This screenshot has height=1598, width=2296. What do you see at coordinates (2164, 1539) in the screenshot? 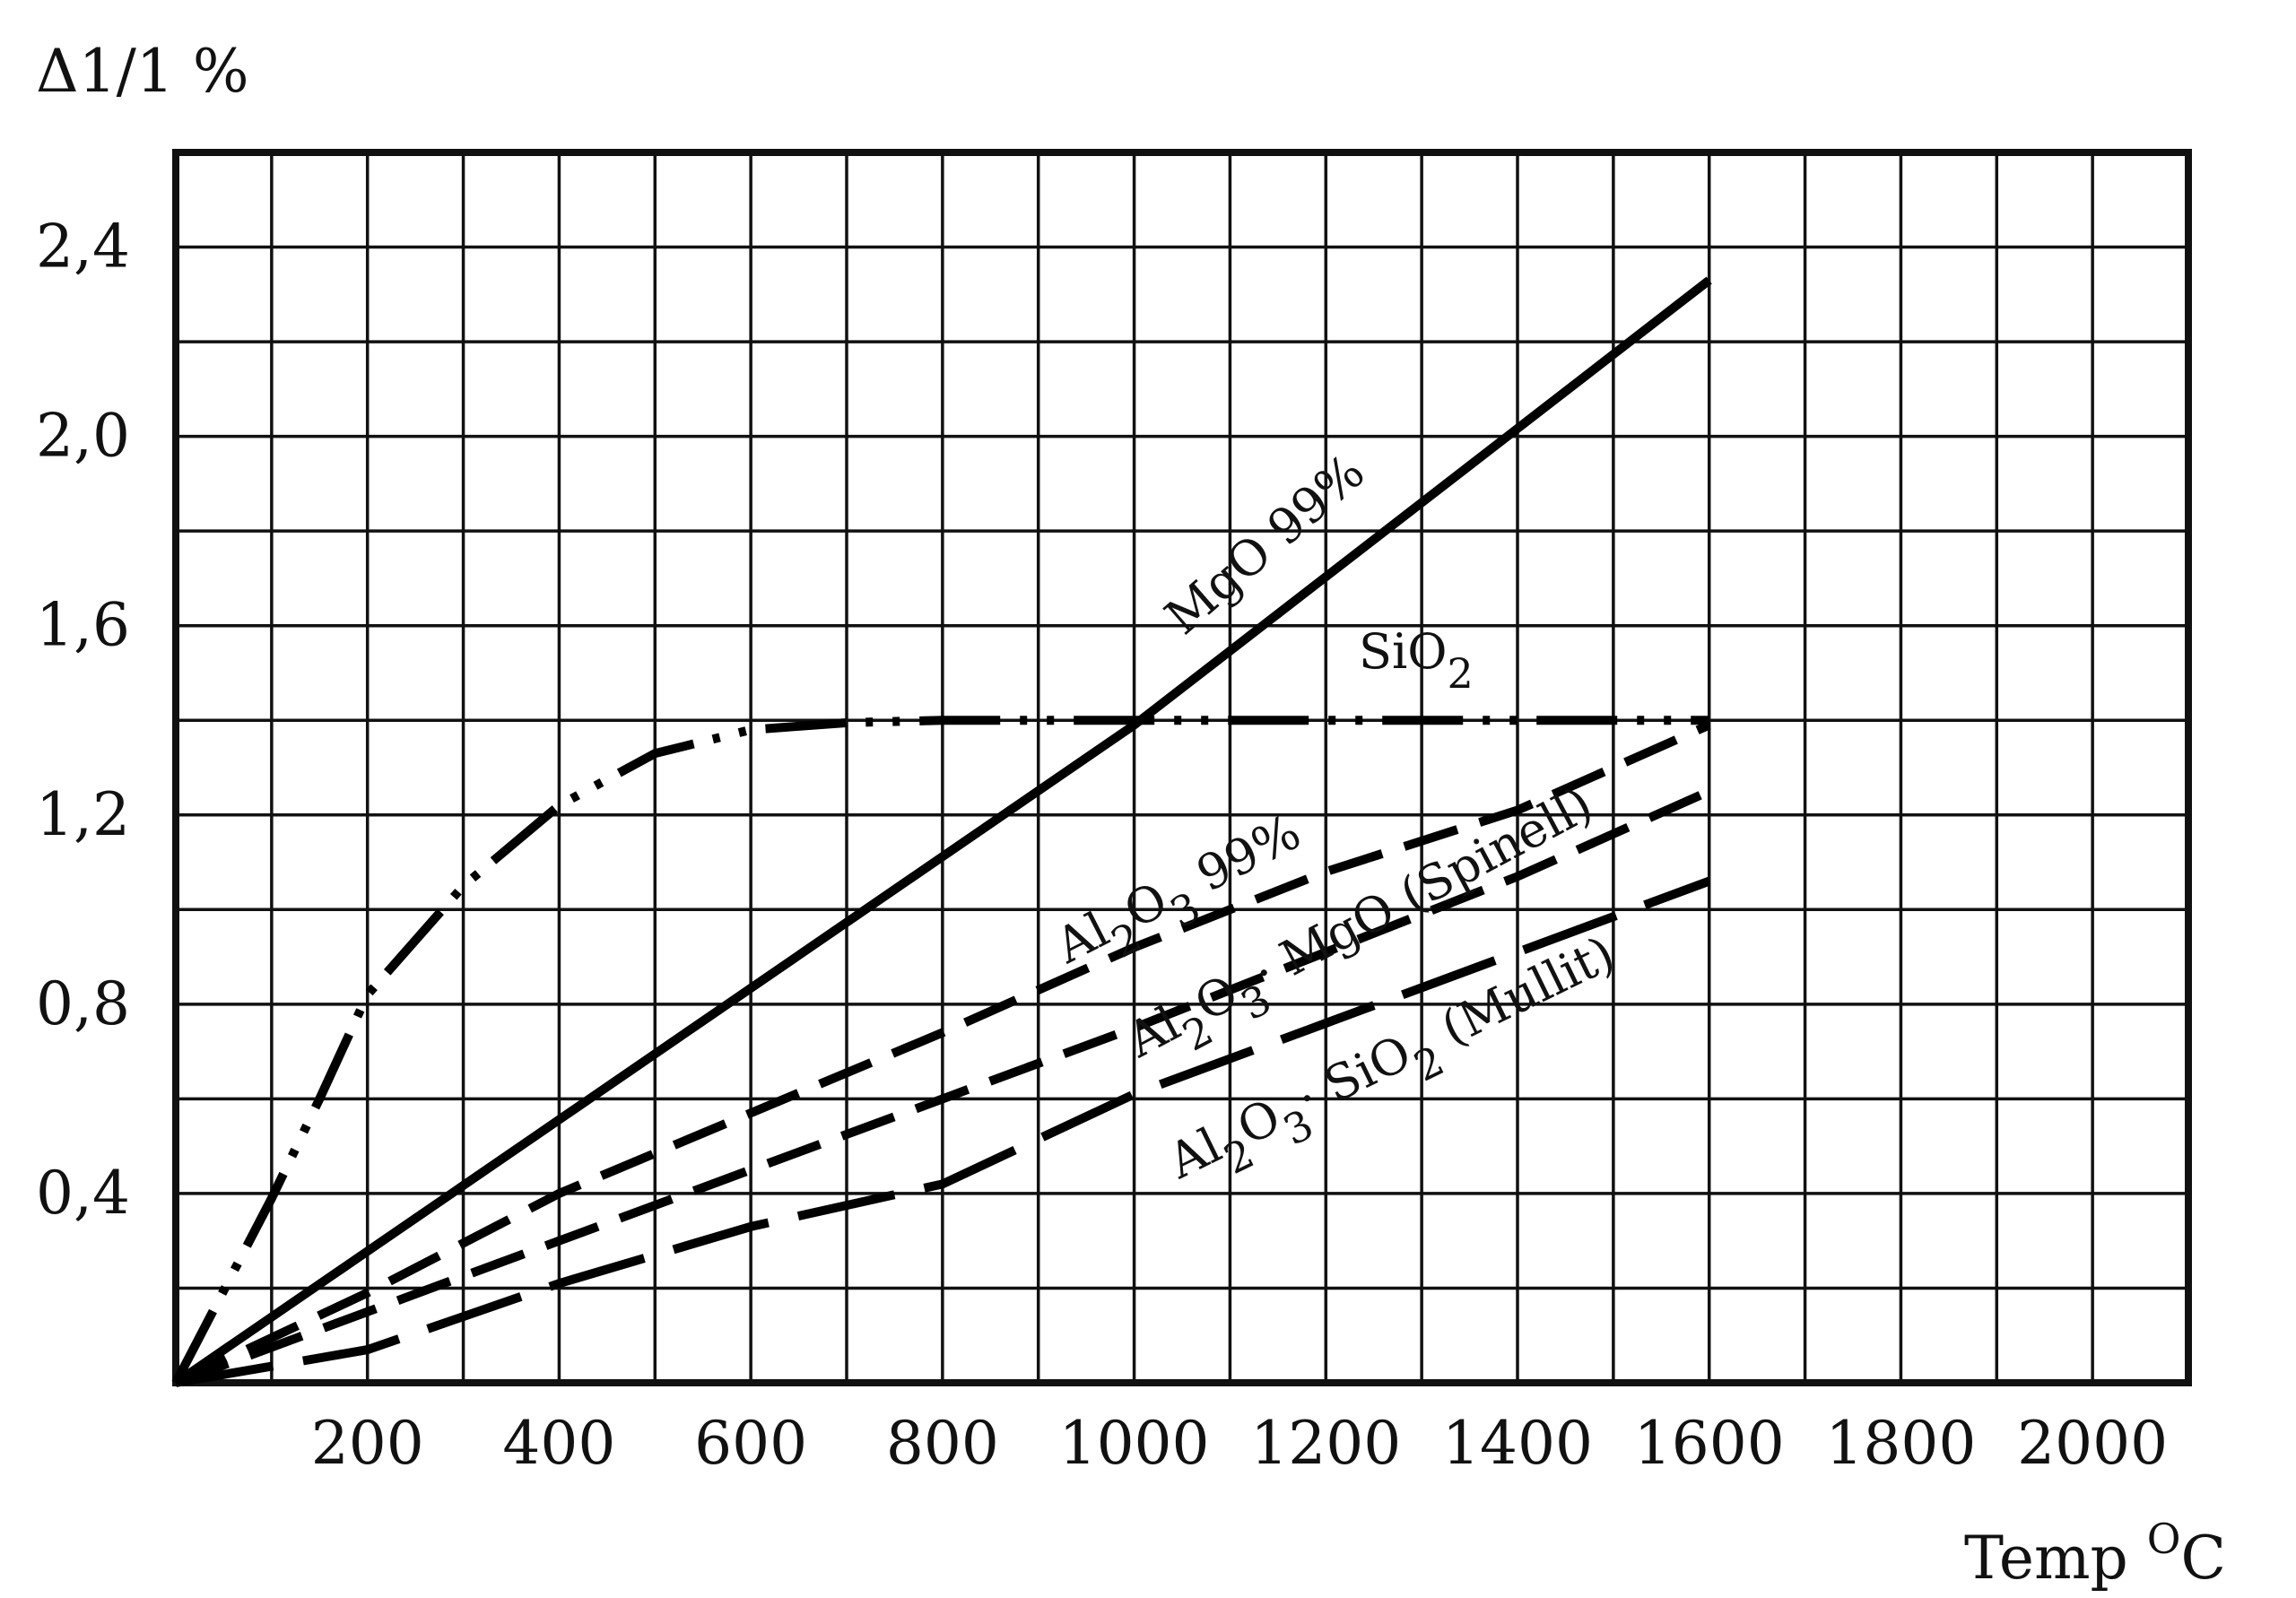
I see `x-axis-title-degree: O` at bounding box center [2164, 1539].